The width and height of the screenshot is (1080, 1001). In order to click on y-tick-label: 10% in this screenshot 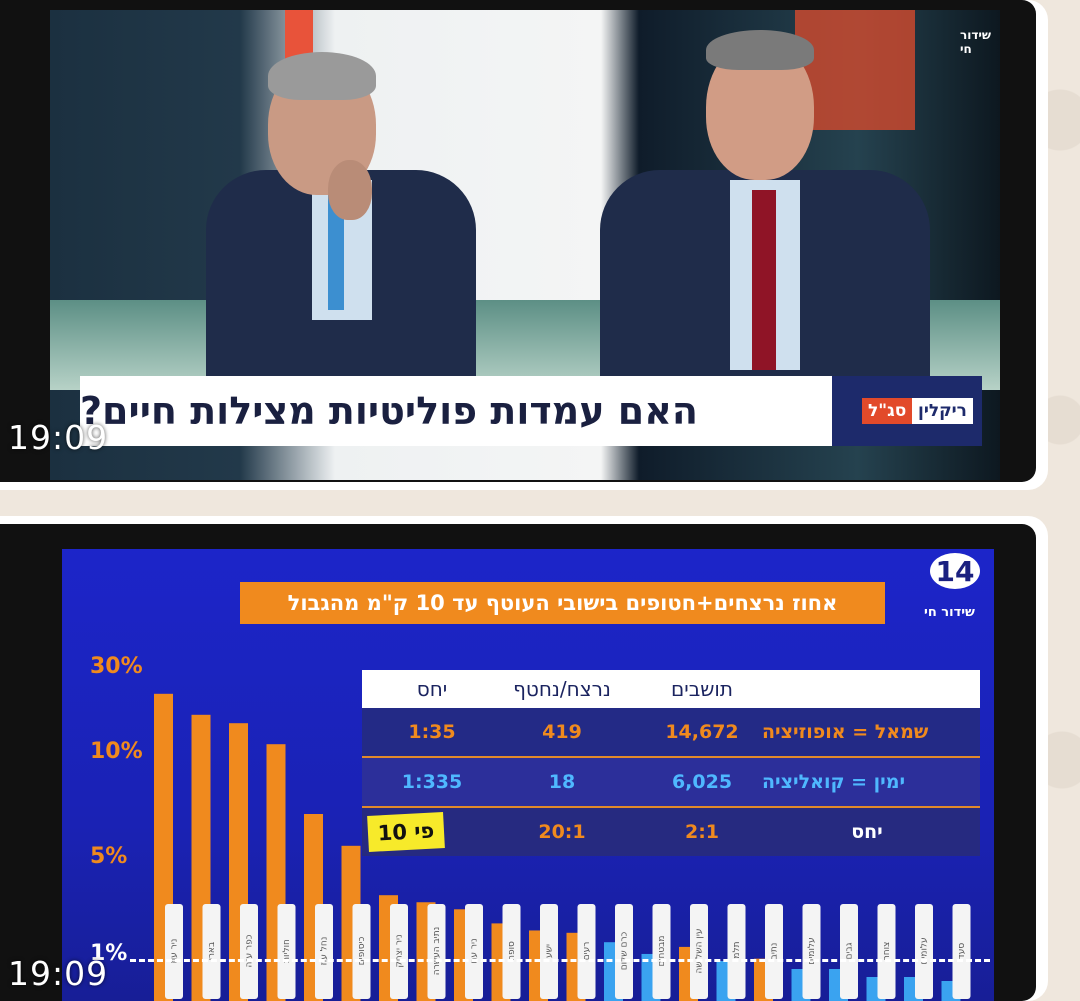, I will do `click(116, 751)`.